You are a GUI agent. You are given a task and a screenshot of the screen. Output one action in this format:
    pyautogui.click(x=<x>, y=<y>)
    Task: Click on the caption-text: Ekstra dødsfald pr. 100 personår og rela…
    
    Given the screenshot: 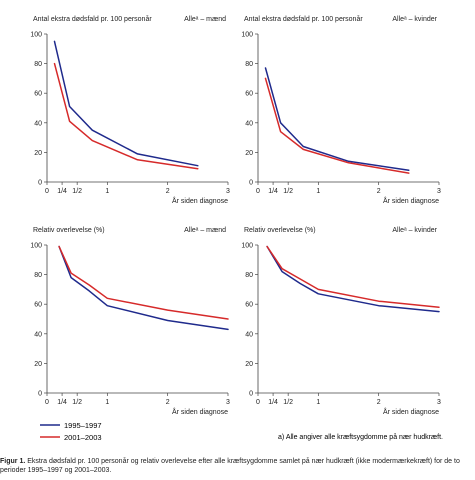 What is the action you would take?
    pyautogui.click(x=230, y=466)
    